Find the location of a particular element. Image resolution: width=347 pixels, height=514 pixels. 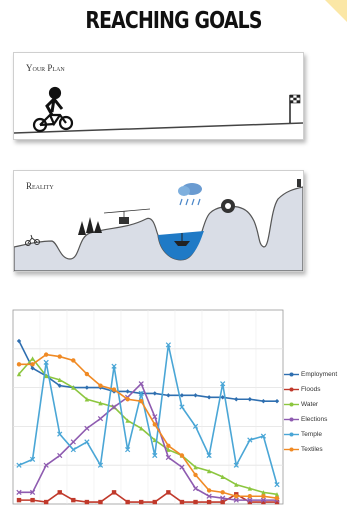

plan-road-line is located at coordinates (158, 128).